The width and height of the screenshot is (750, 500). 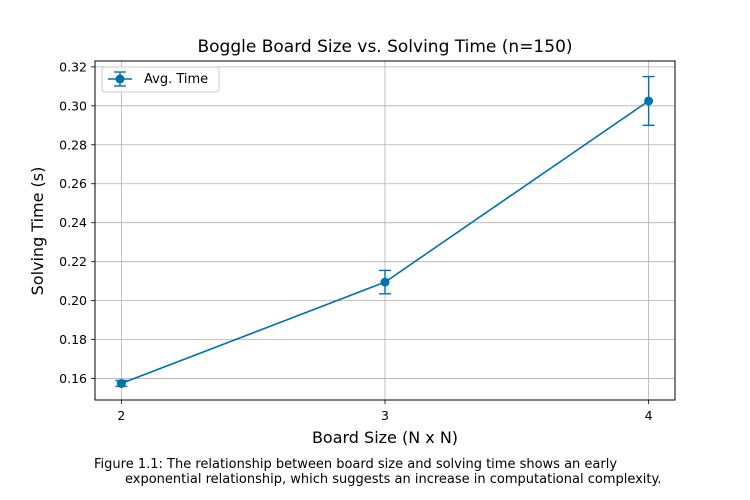 What do you see at coordinates (120, 79) in the screenshot?
I see `legend-marker` at bounding box center [120, 79].